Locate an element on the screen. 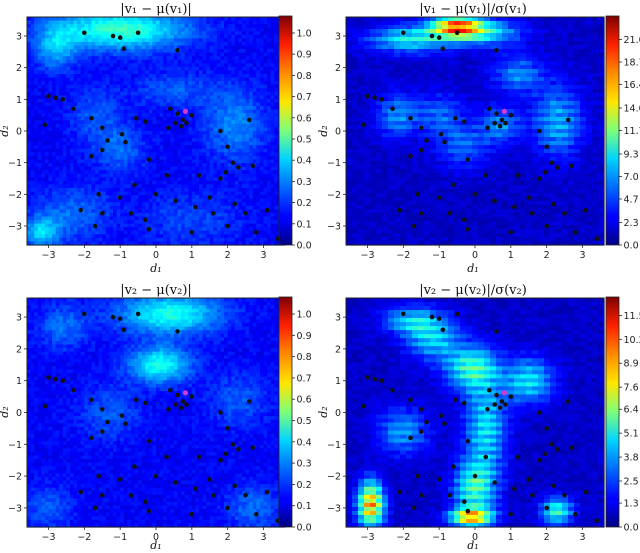 This screenshot has height=553, width=640. colorbar-tick-label: 1.0 is located at coordinates (304, 33).